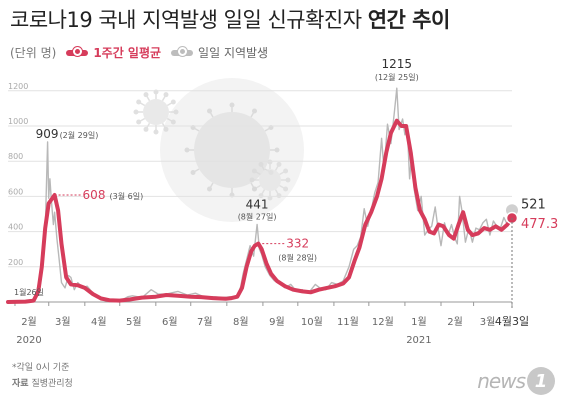  What do you see at coordinates (15, 191) in the screenshot?
I see `y-tick-label: 600` at bounding box center [15, 191].